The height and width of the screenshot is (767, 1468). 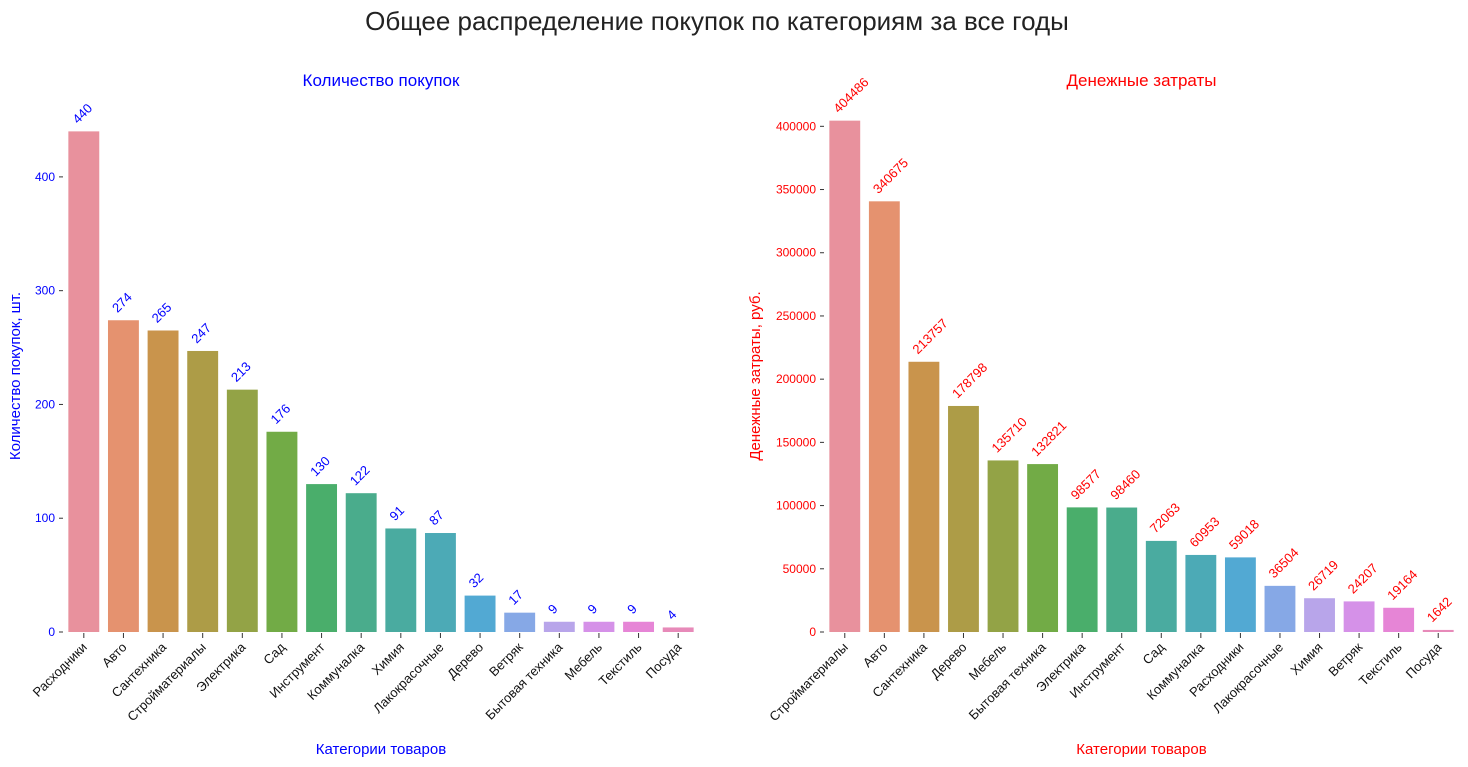 I want to click on spending-bar-value-label: 72063, so click(x=1165, y=518).